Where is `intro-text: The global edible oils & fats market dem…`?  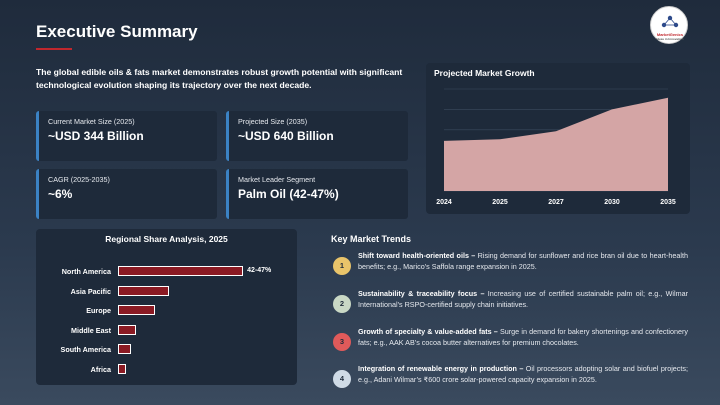
intro-text: The global edible oils & fats market dem… is located at coordinates (219, 78).